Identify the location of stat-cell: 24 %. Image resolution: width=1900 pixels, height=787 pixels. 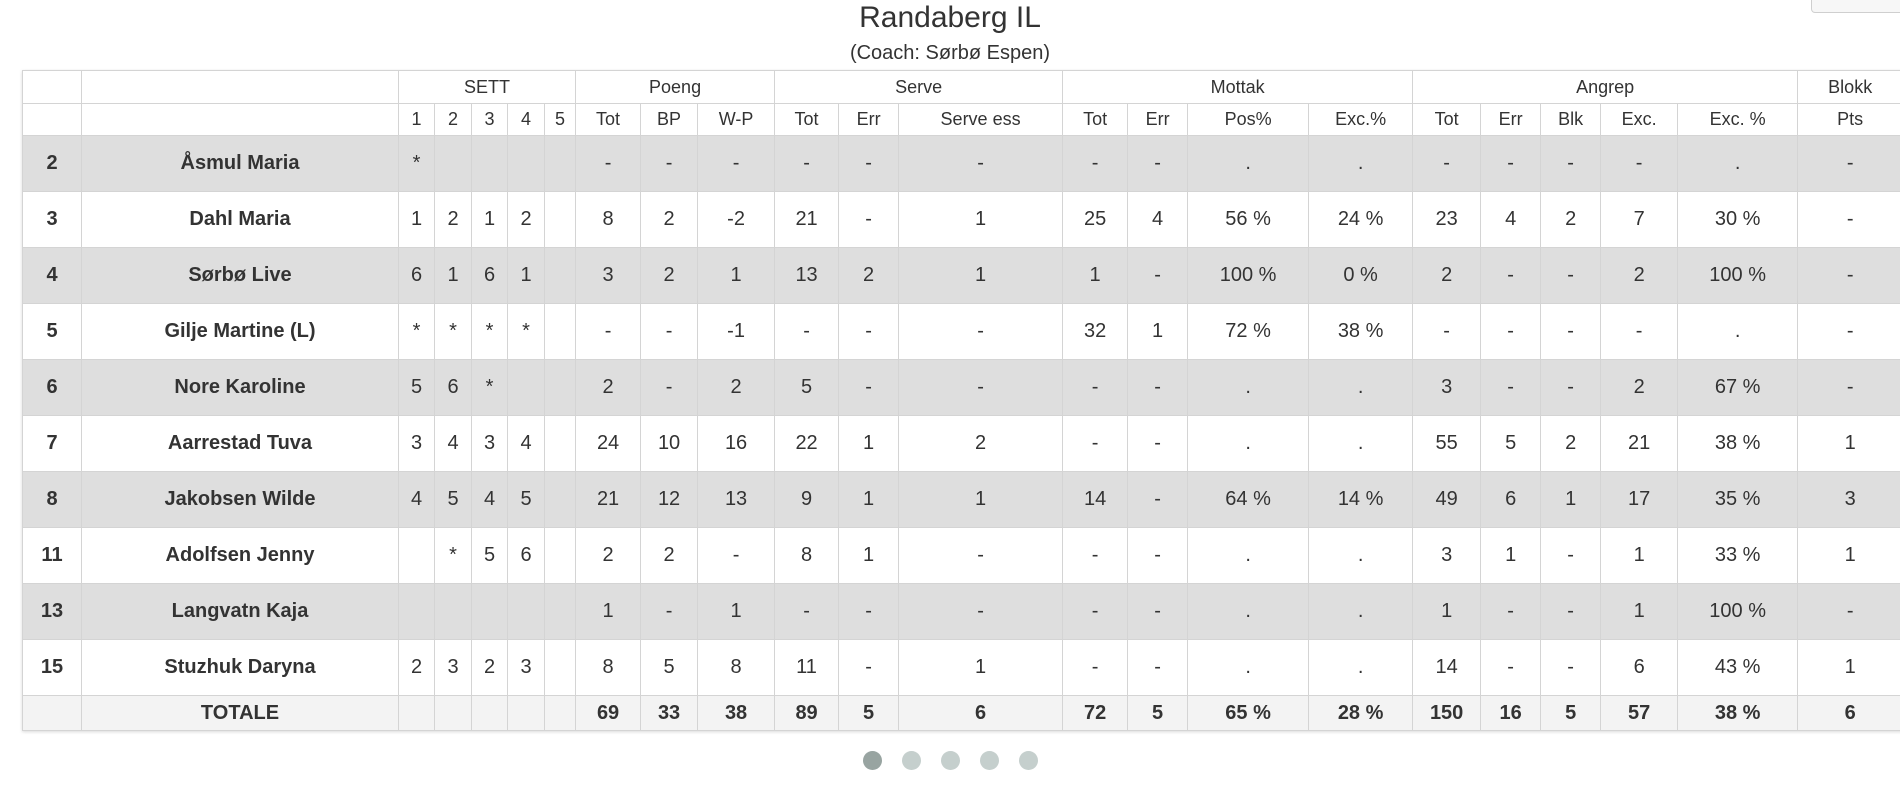
(1361, 219).